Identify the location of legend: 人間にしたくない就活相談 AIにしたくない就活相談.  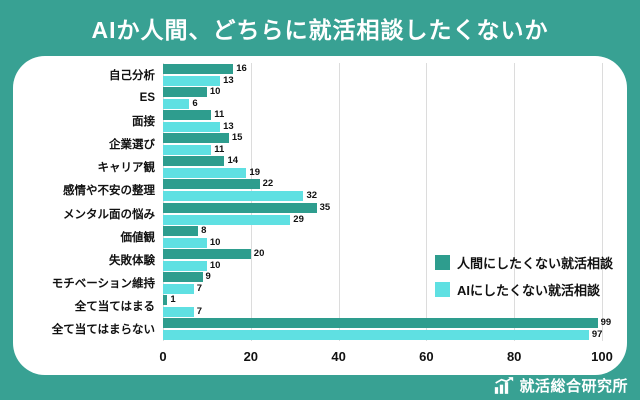
(523, 276).